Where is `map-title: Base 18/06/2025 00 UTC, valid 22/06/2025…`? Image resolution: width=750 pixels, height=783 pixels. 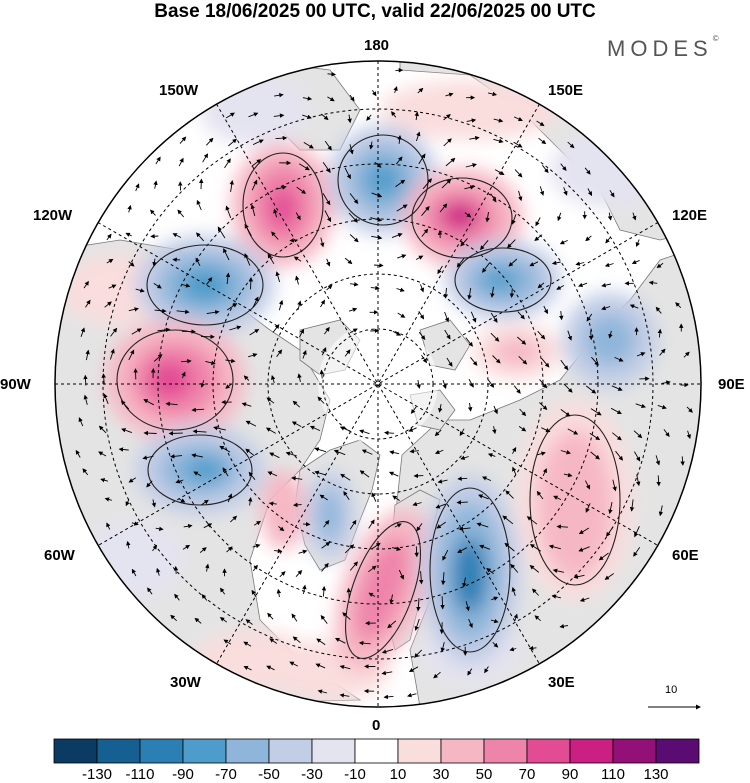 map-title: Base 18/06/2025 00 UTC, valid 22/06/2025… is located at coordinates (375, 11).